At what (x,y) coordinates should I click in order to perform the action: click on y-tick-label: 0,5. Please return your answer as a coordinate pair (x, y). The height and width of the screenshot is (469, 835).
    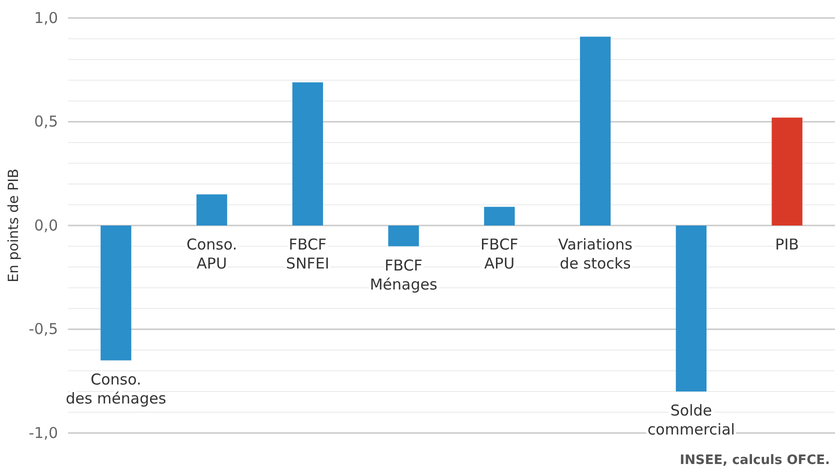
    Looking at the image, I should click on (46, 121).